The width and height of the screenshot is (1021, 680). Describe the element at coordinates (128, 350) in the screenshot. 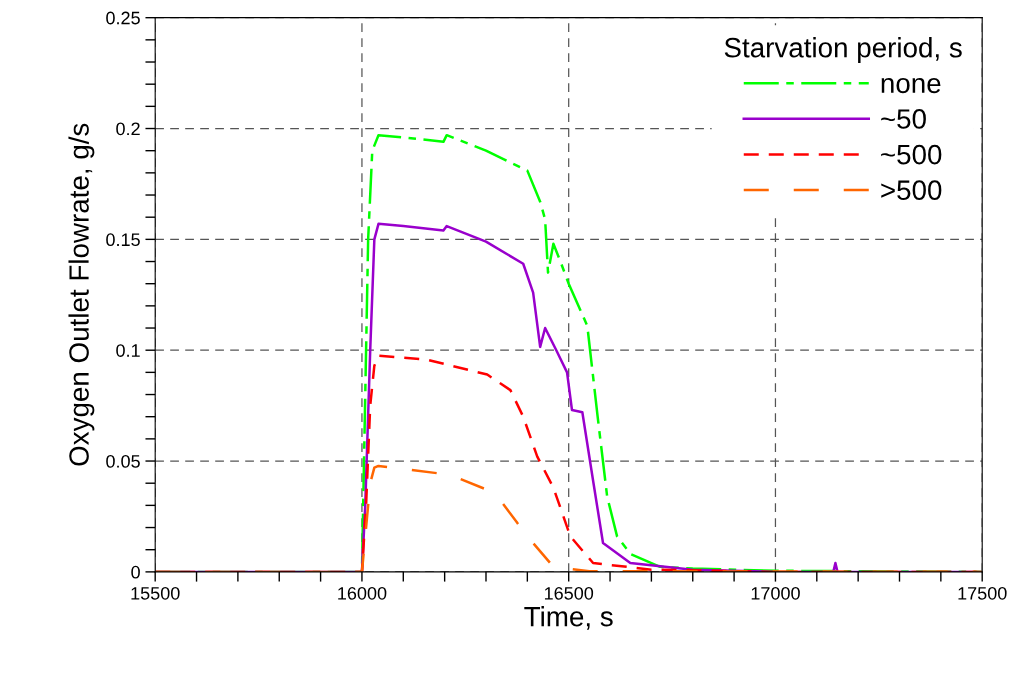

I see `y-tick-label: 0.1` at that location.